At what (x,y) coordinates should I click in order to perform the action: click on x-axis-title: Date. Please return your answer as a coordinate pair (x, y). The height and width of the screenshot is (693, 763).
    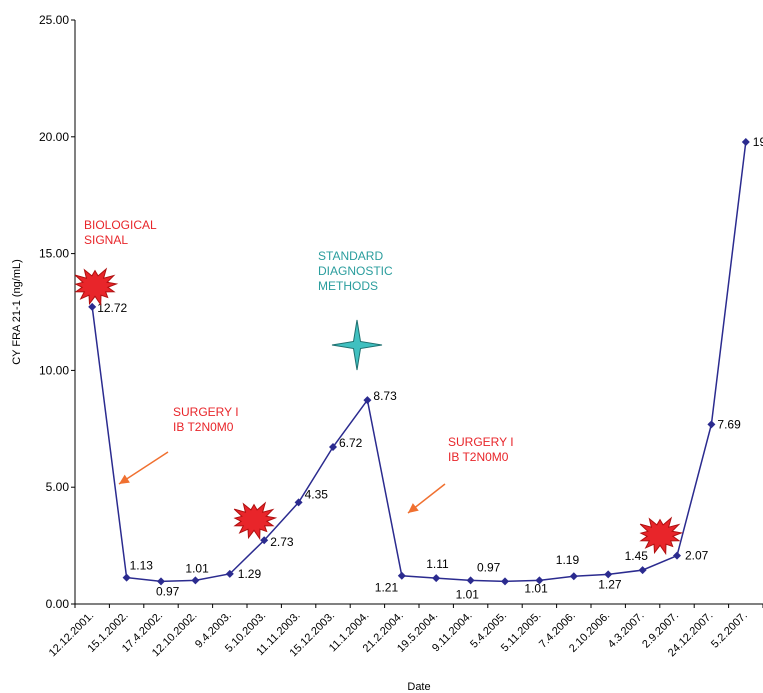
    Looking at the image, I should click on (418, 687).